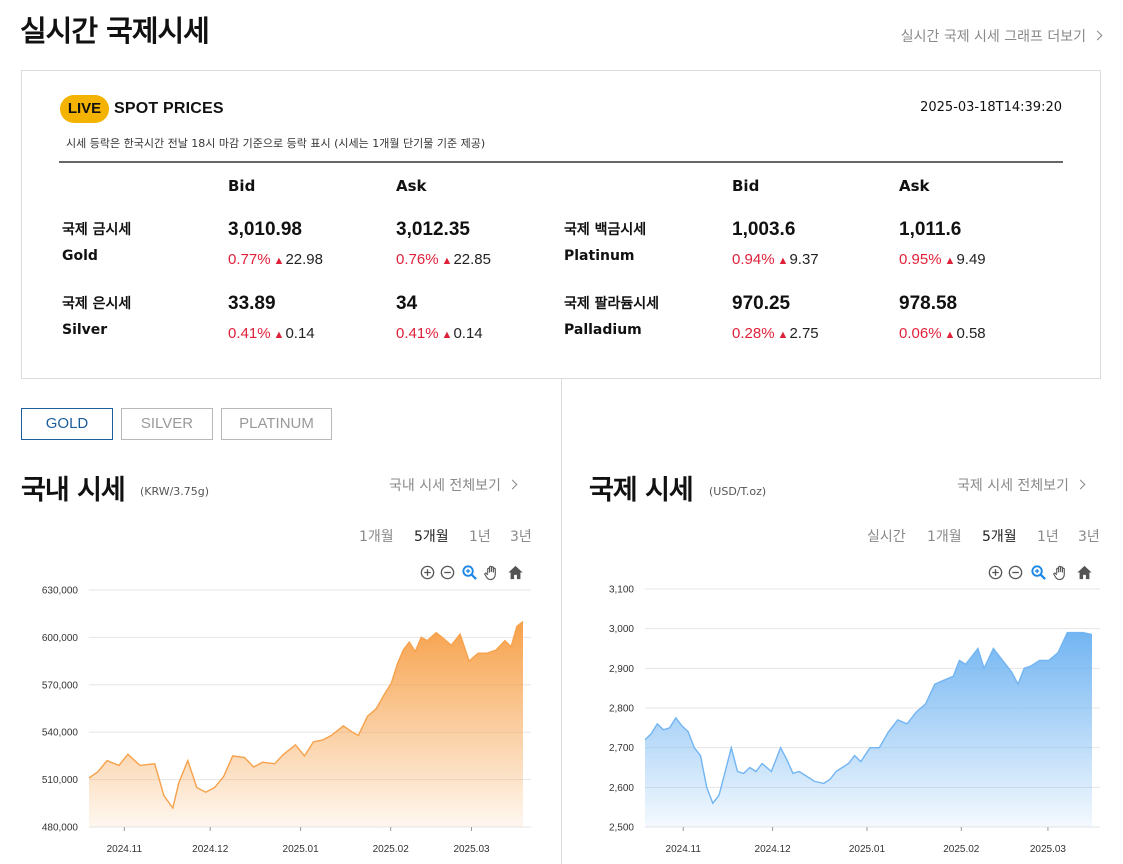 Image resolution: width=1123 pixels, height=864 pixels. I want to click on live-badge: LIVE, so click(84, 109).